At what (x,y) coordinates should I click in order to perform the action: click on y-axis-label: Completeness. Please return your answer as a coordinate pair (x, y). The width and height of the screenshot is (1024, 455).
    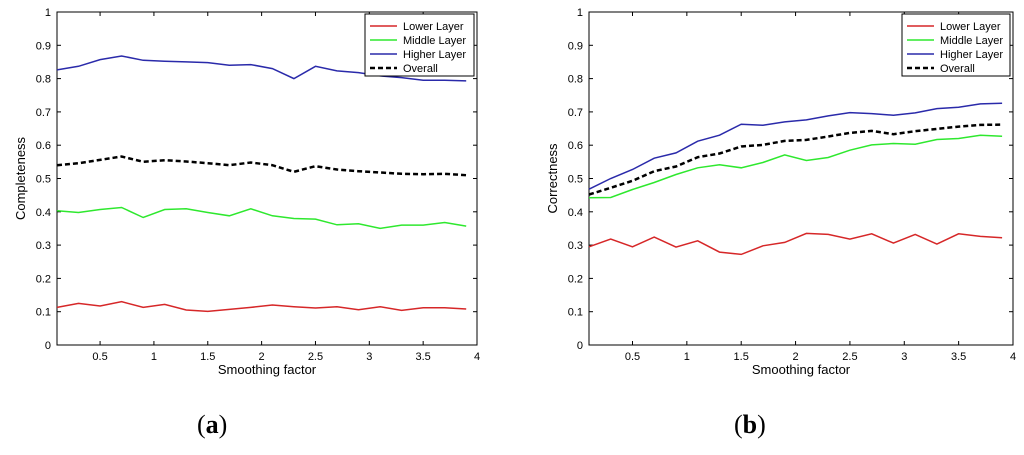
    Looking at the image, I should click on (20, 178).